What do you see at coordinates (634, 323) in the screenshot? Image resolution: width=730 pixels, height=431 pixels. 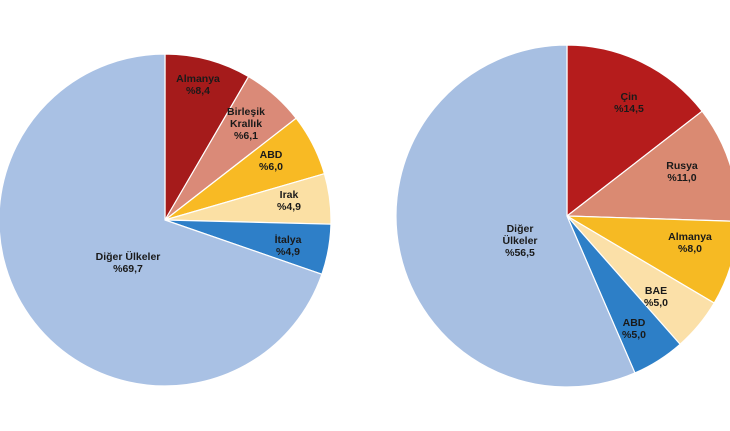 I see `right-slice-label-line: ABD` at bounding box center [634, 323].